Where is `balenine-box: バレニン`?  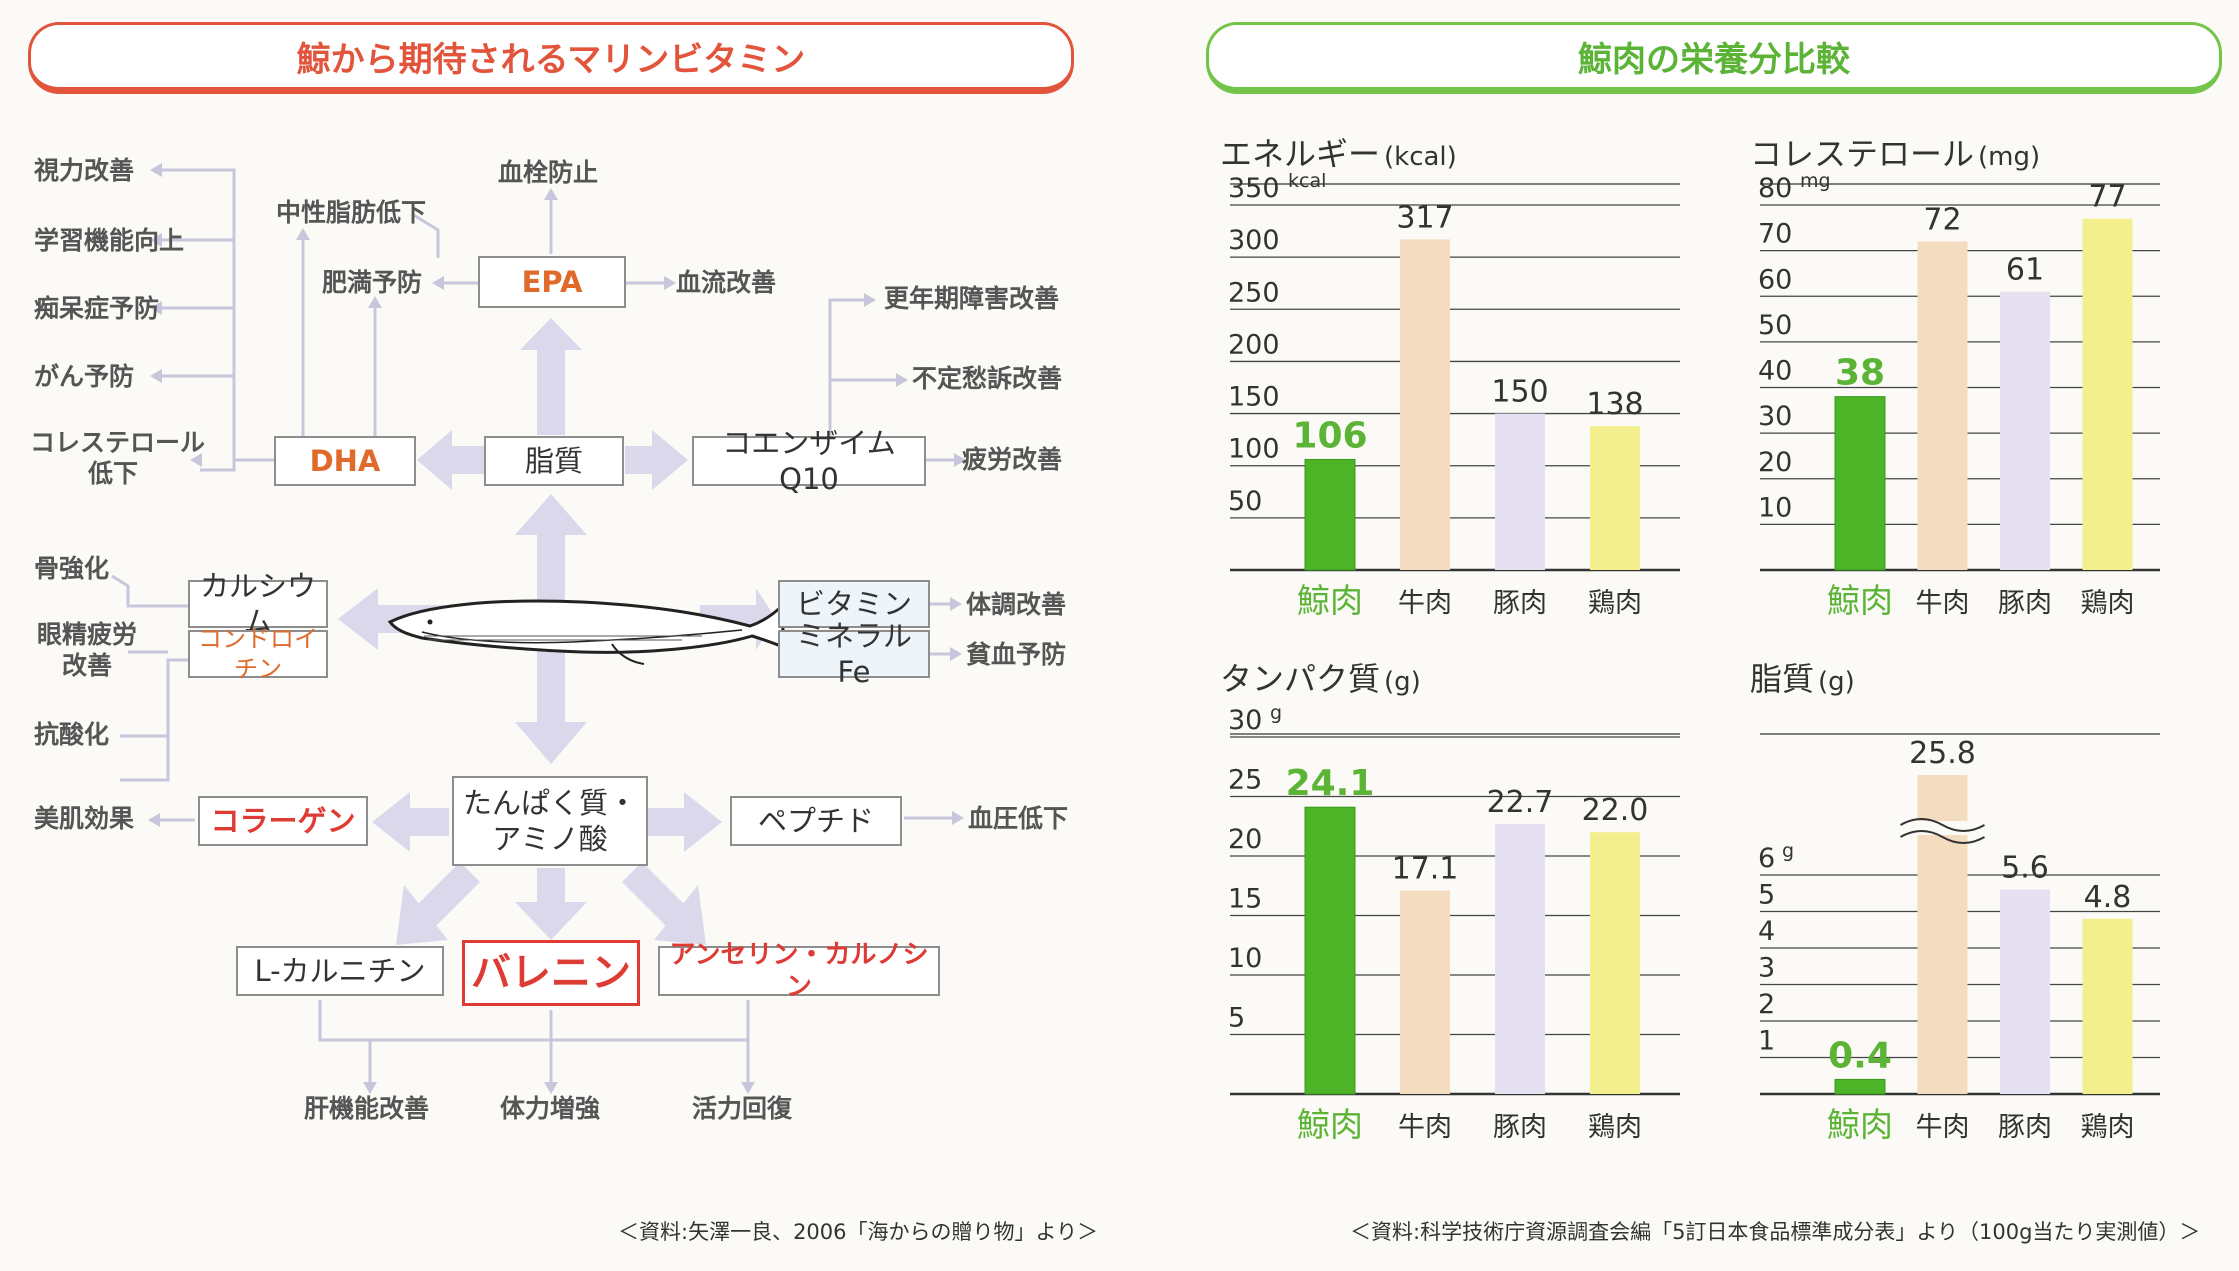 balenine-box: バレニン is located at coordinates (551, 973).